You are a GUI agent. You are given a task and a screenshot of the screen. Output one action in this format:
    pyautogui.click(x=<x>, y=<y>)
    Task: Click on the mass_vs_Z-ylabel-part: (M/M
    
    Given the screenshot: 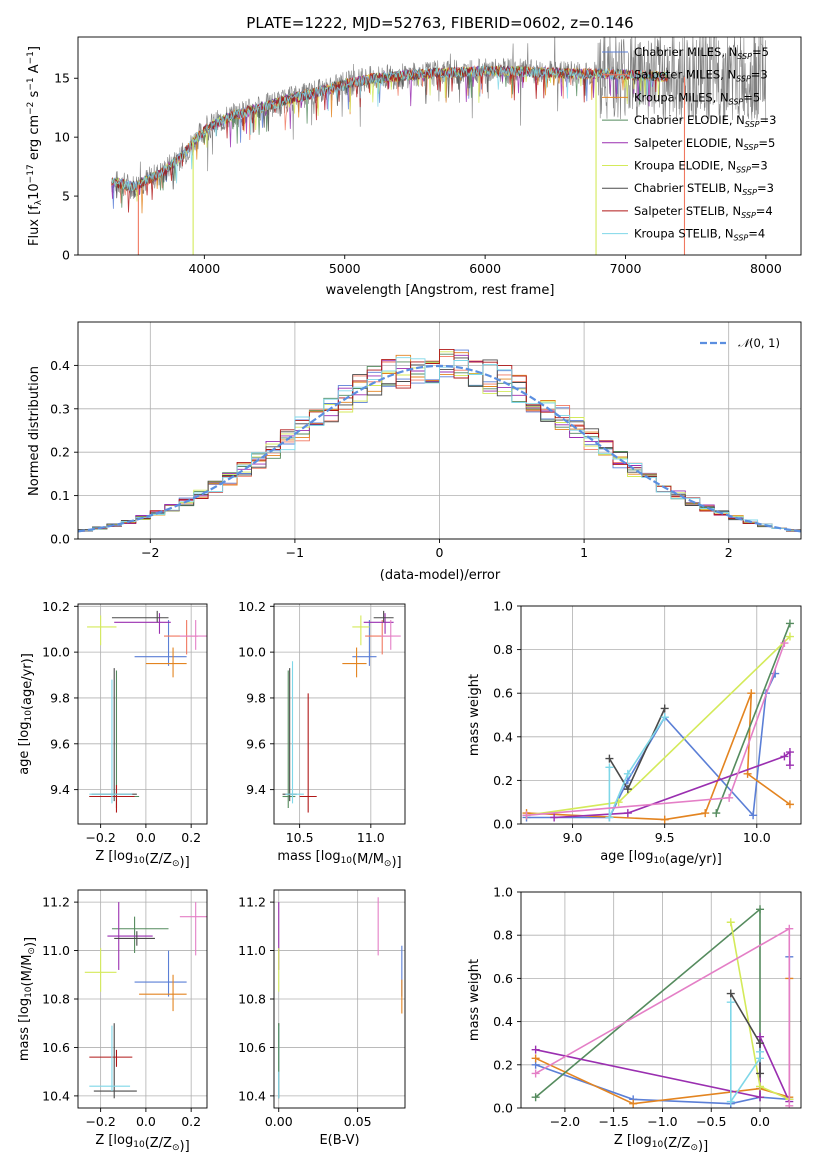 What is the action you would take?
    pyautogui.click(x=27, y=971)
    